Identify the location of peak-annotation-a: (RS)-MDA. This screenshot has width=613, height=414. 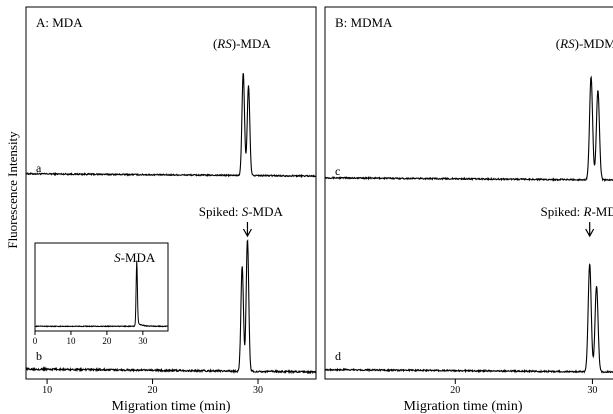
(242, 43).